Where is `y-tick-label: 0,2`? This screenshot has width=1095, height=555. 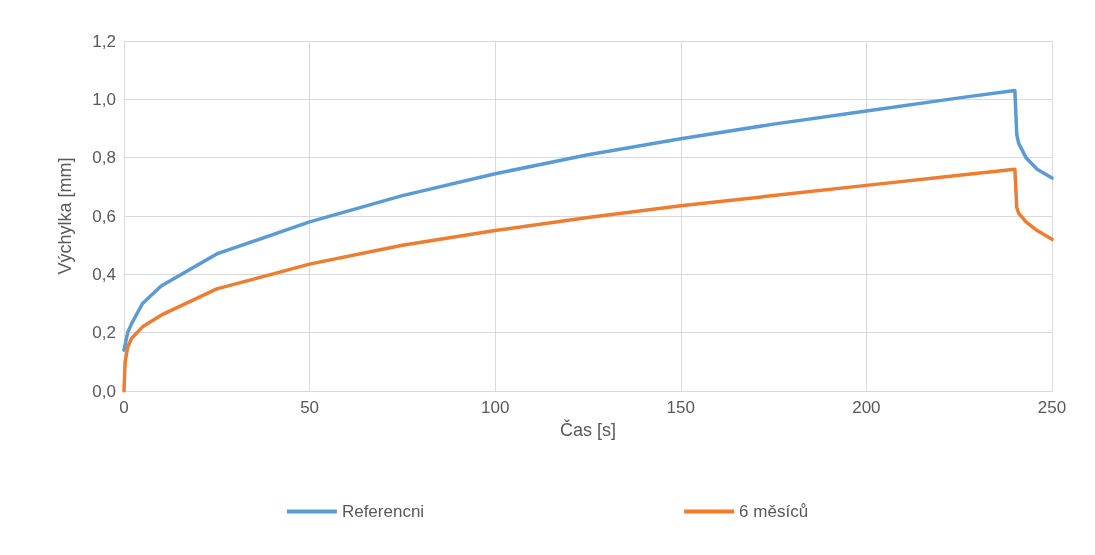 y-tick-label: 0,2 is located at coordinates (104, 333).